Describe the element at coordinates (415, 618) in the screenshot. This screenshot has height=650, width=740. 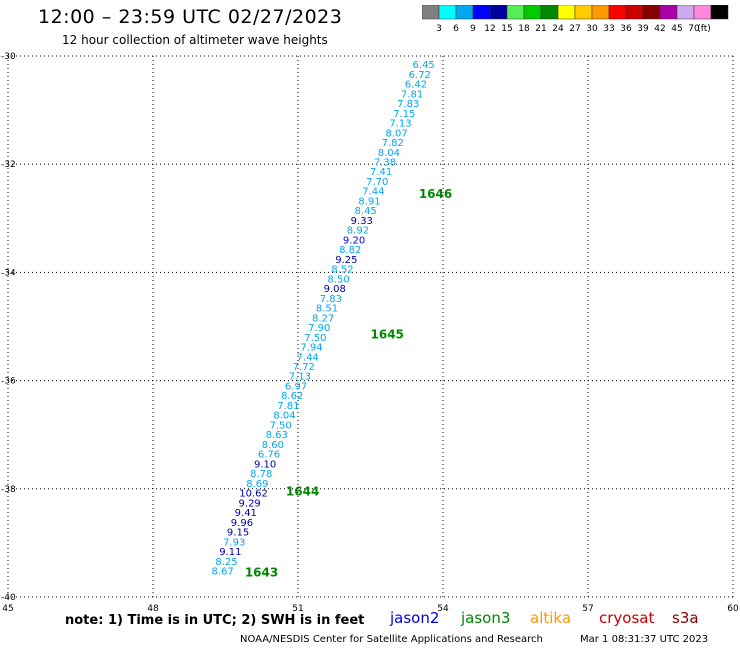
I see `satellite-jason2: jason2` at that location.